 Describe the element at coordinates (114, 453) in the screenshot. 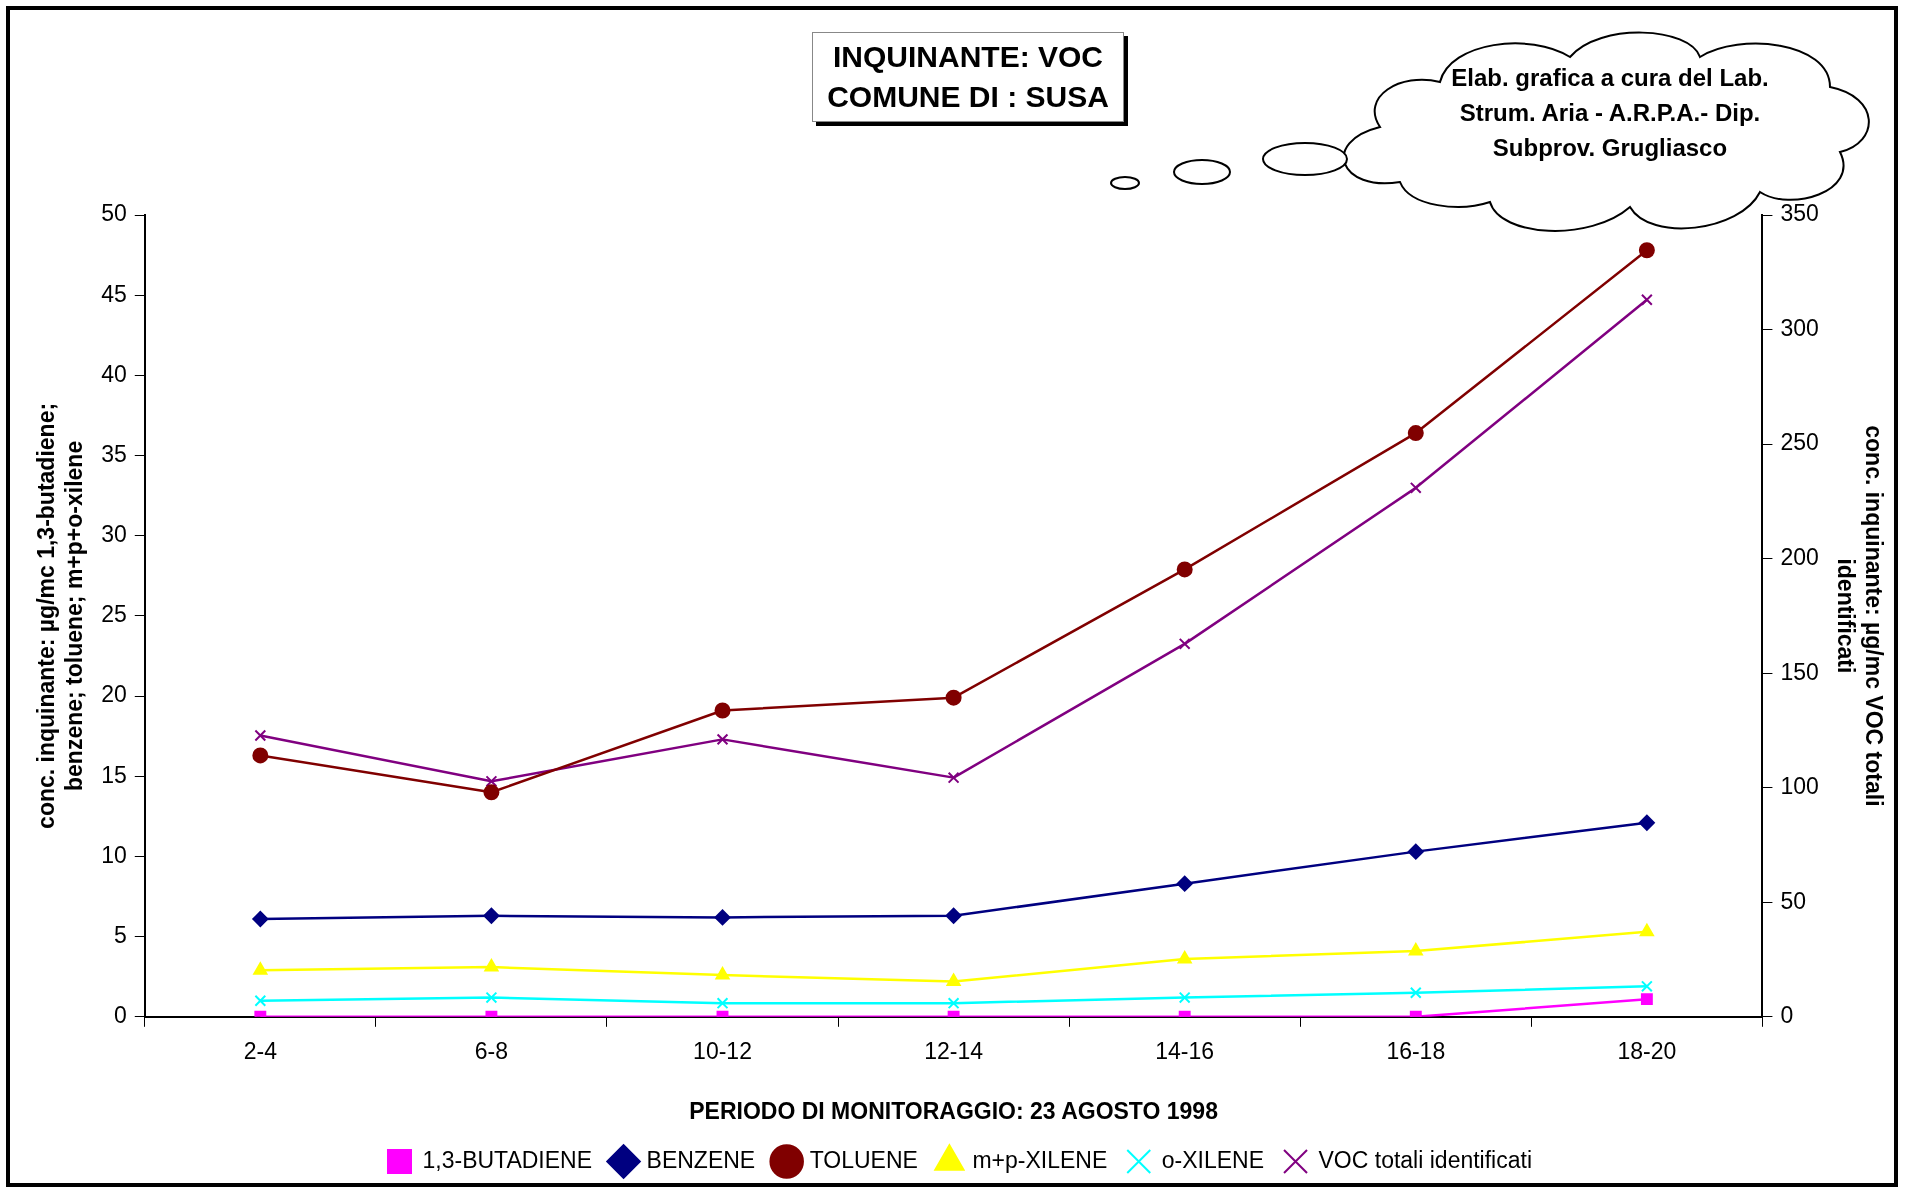

I see `y-tick-label: 35` at that location.